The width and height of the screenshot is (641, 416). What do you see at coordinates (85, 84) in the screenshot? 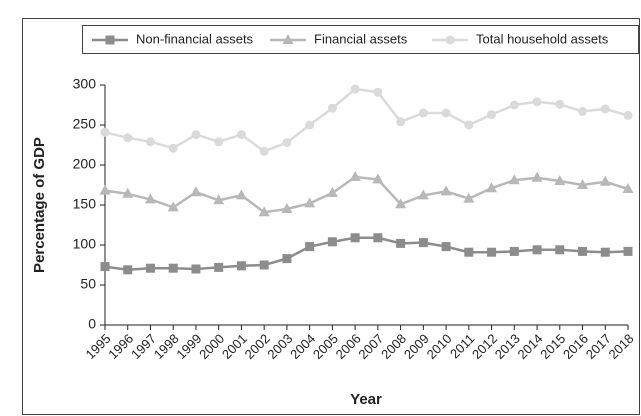
I see `y-tick-label: 300` at bounding box center [85, 84].